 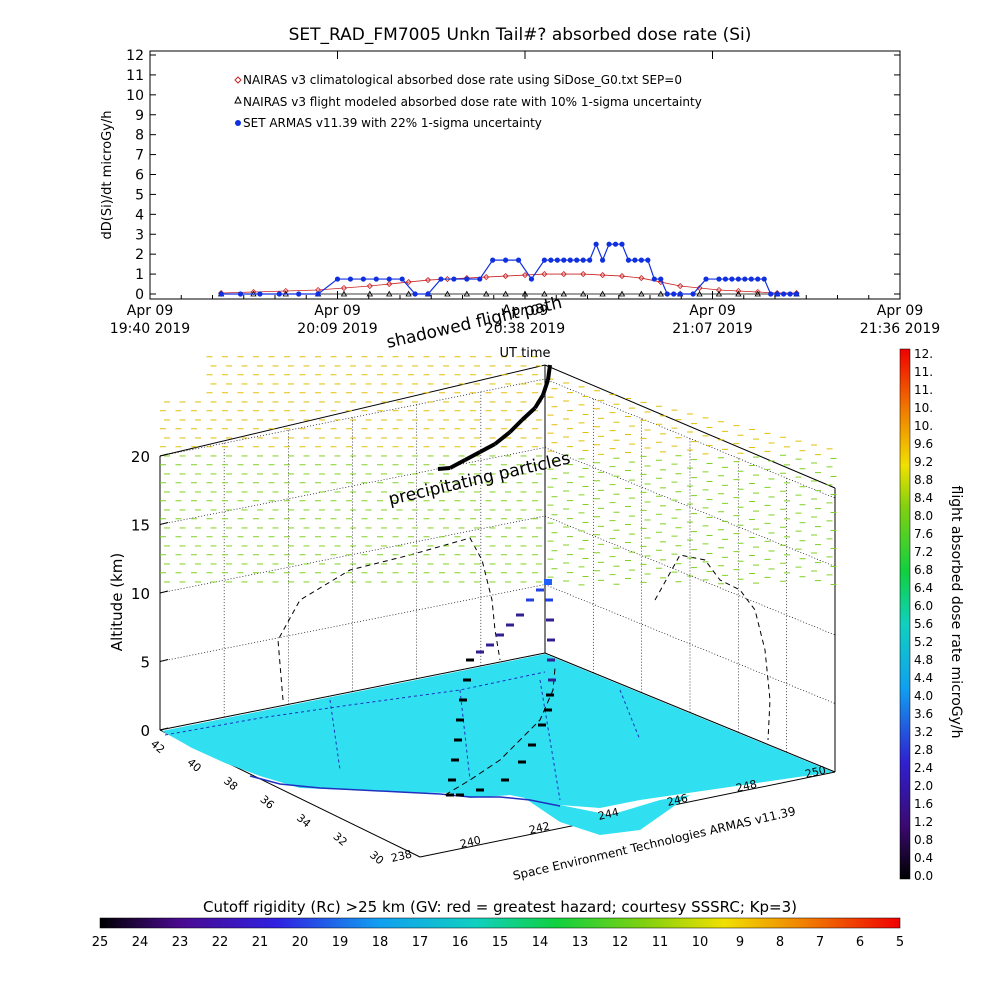 I want to click on x-tick-label-time: 20:09 2019, so click(x=337, y=329).